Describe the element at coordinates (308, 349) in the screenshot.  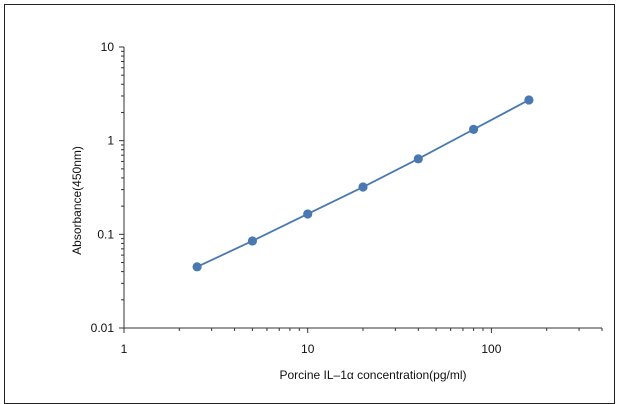
I see `x-tick-label: 10` at that location.